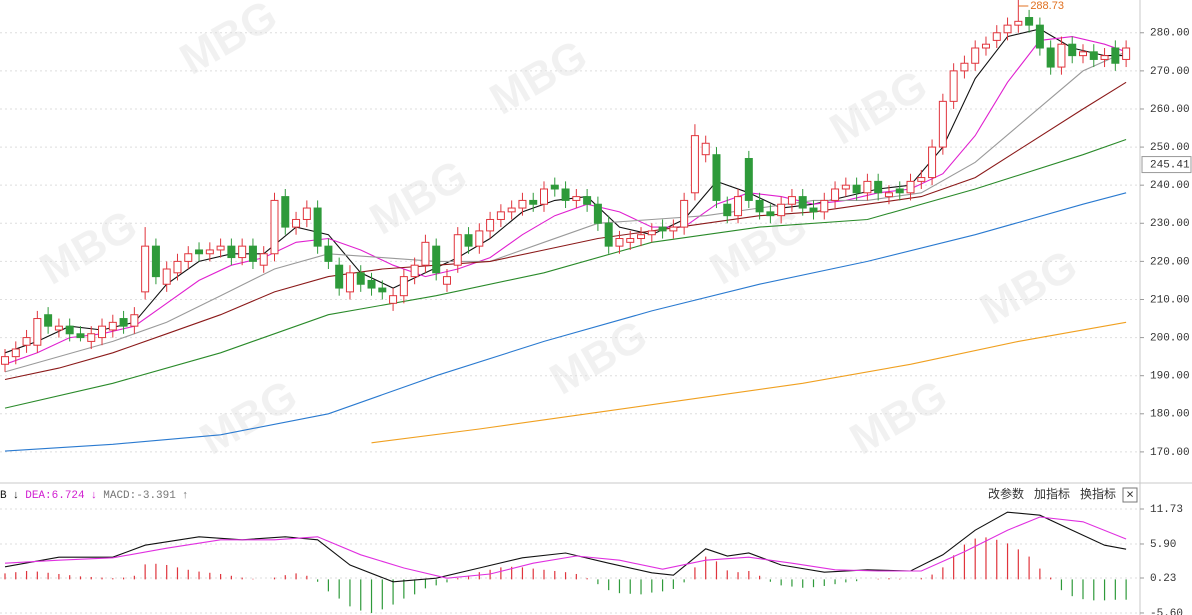 This screenshot has width=1192, height=615. Describe the element at coordinates (1052, 493) in the screenshot. I see `indicator-button: 加指标` at that location.